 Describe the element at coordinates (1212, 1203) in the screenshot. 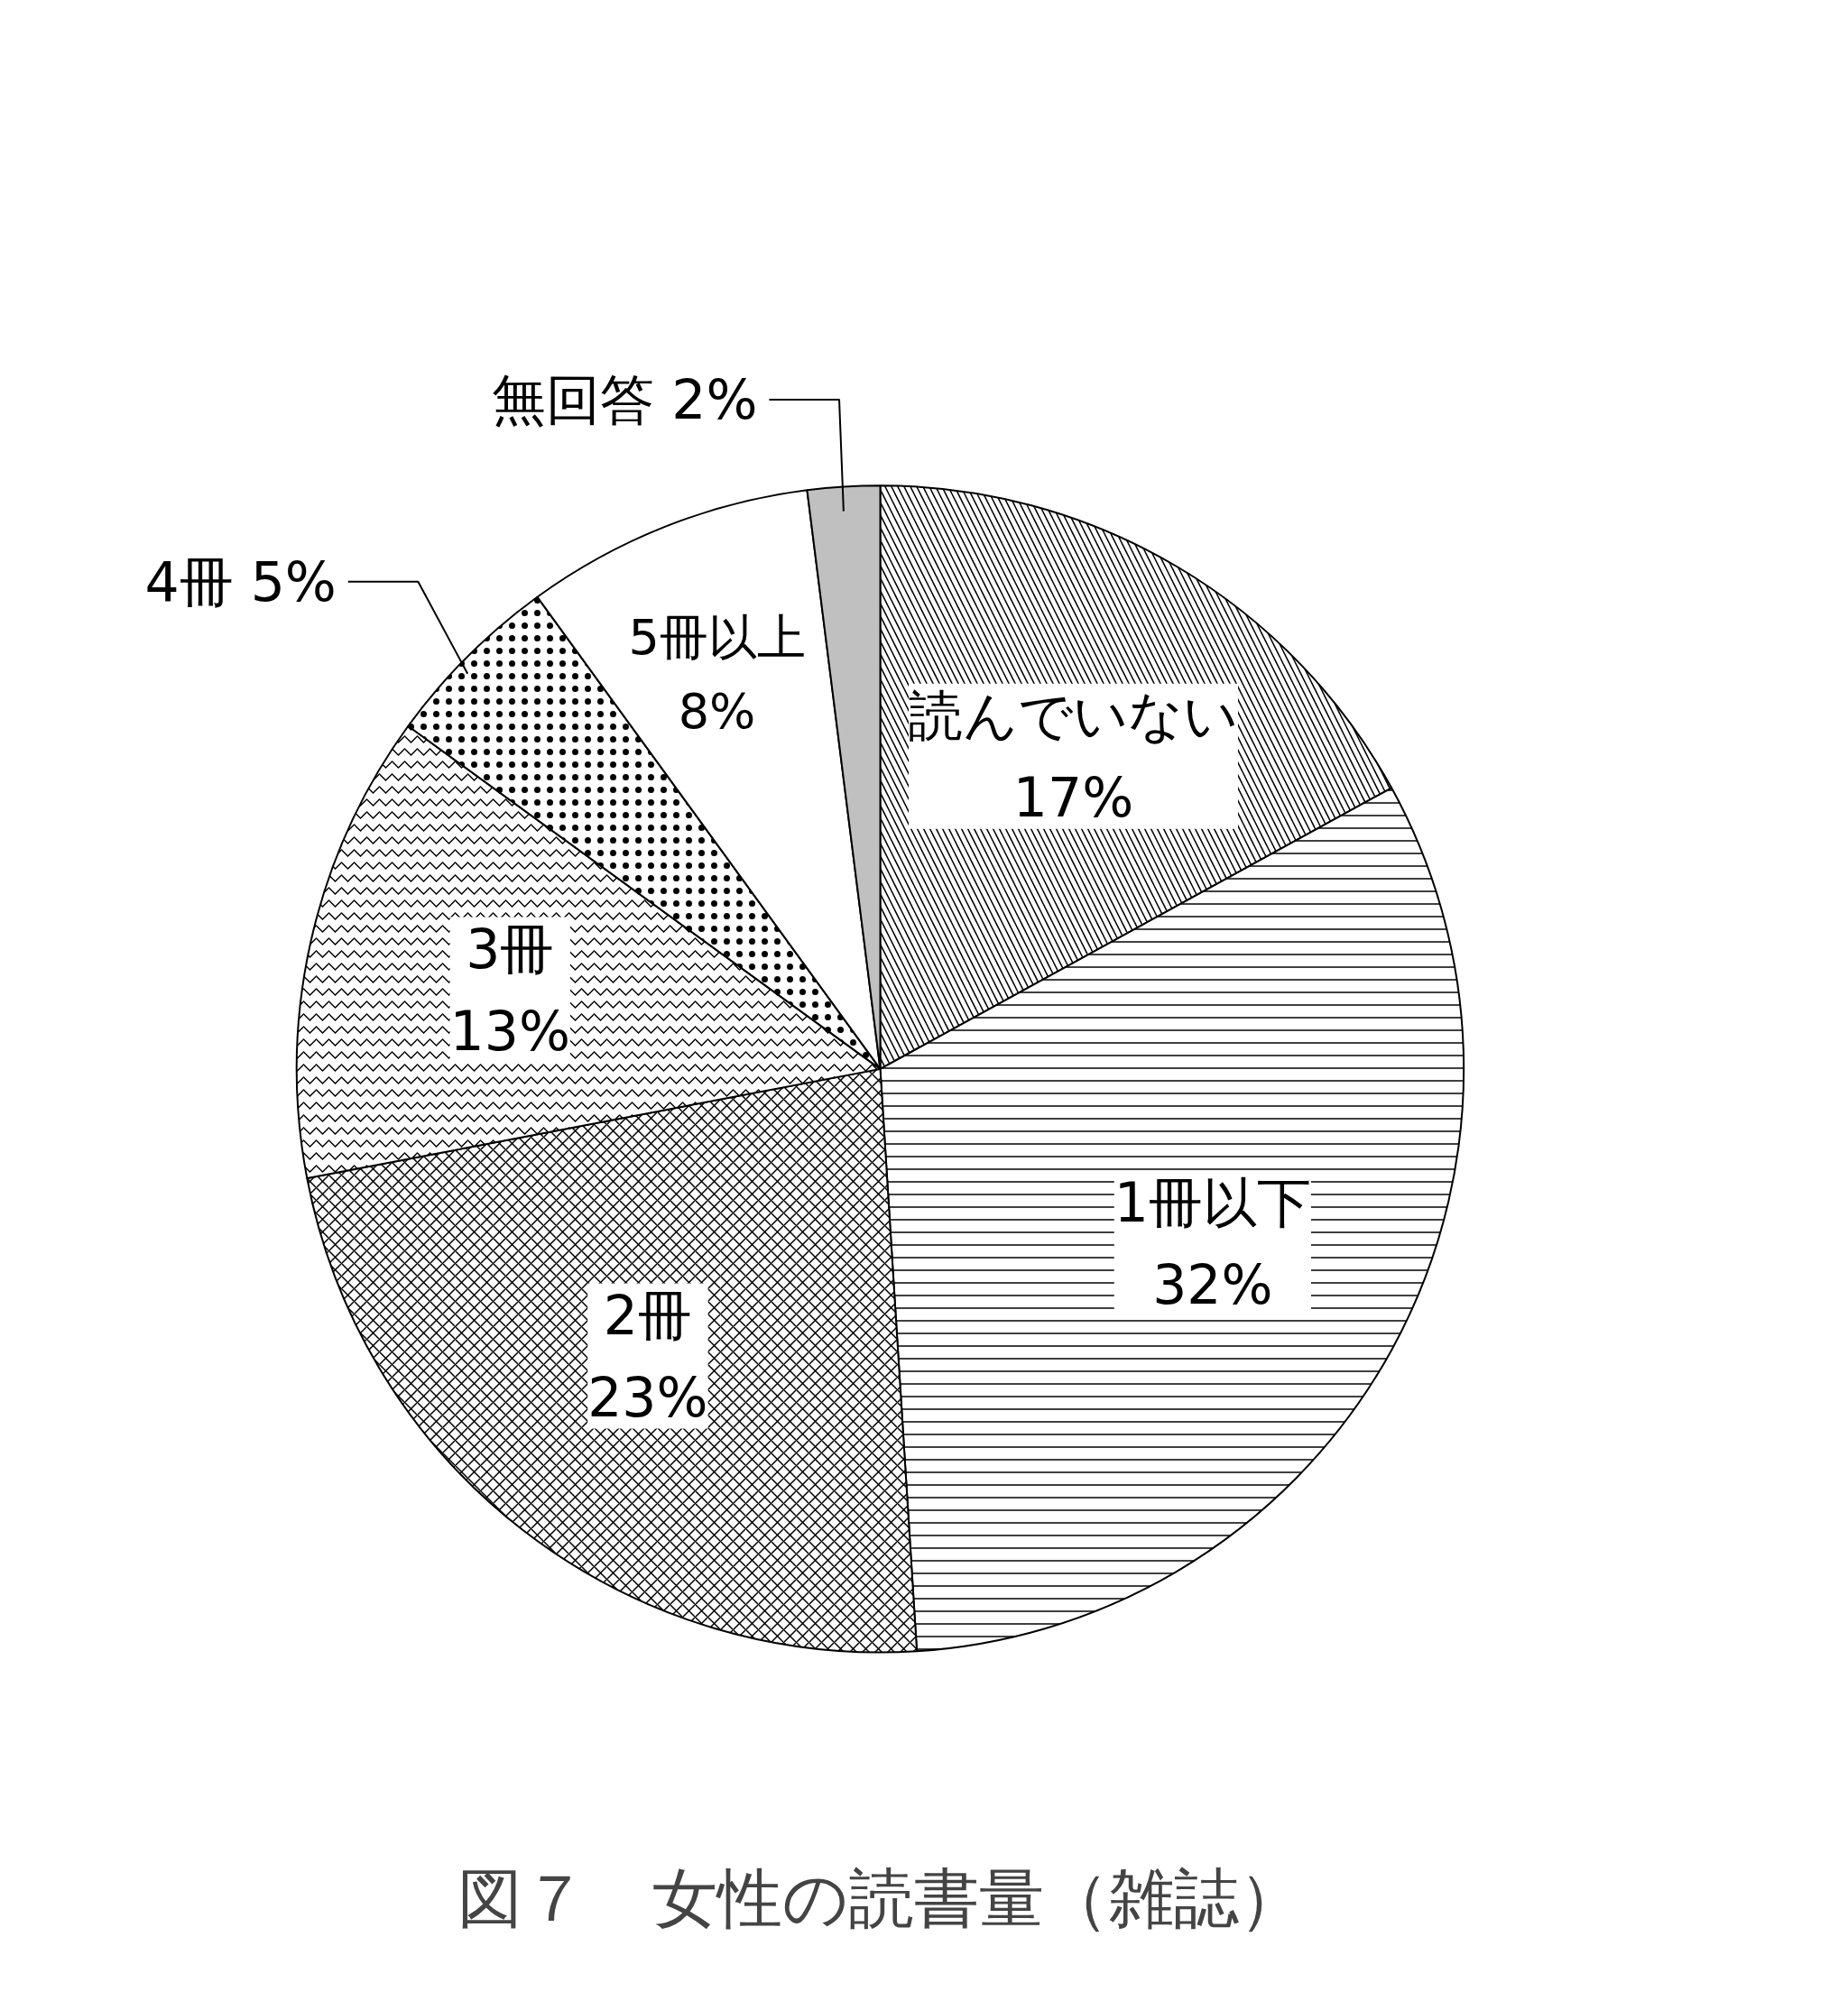

I see `slice-label: 1冊以下` at that location.